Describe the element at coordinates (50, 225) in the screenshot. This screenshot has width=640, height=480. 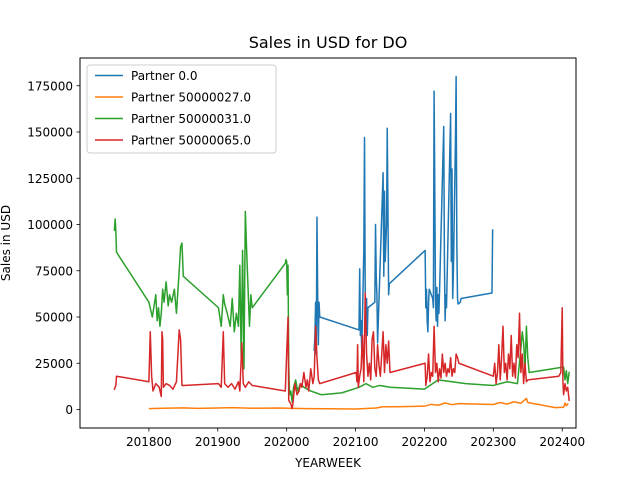
I see `y-tick-label: 100000` at that location.